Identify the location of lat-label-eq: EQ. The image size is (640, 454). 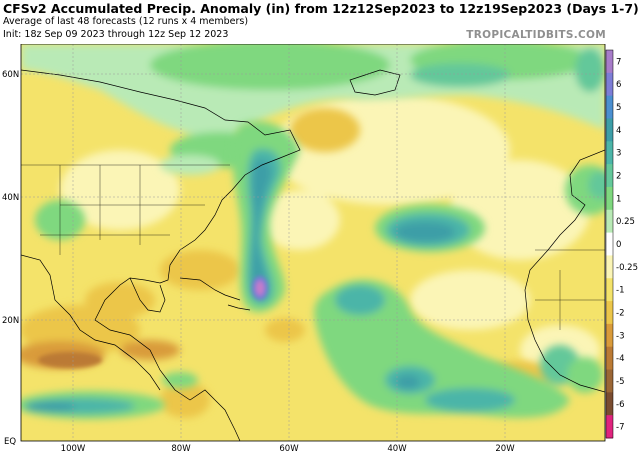
(10, 442).